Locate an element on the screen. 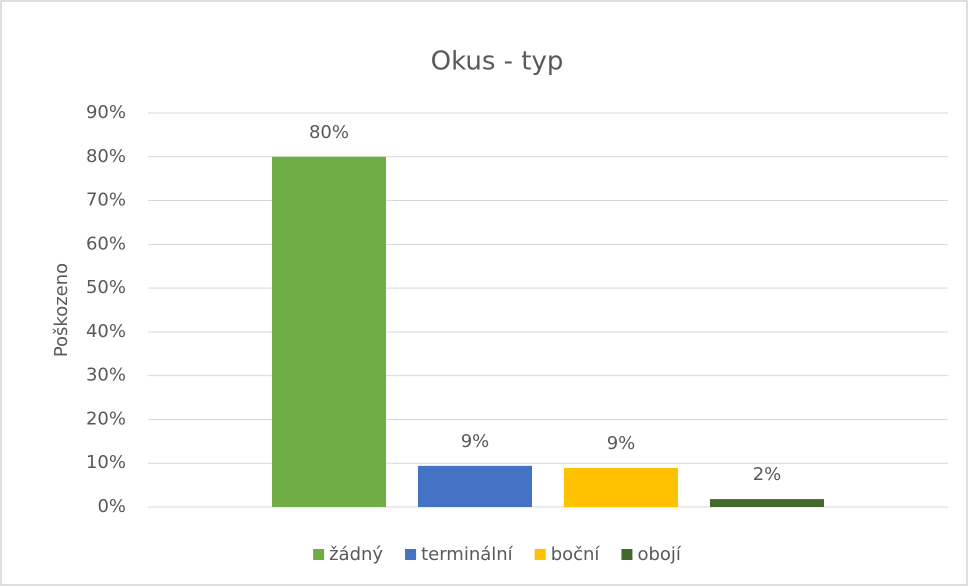 The height and width of the screenshot is (587, 969). y-tick-label: 40% is located at coordinates (106, 331).